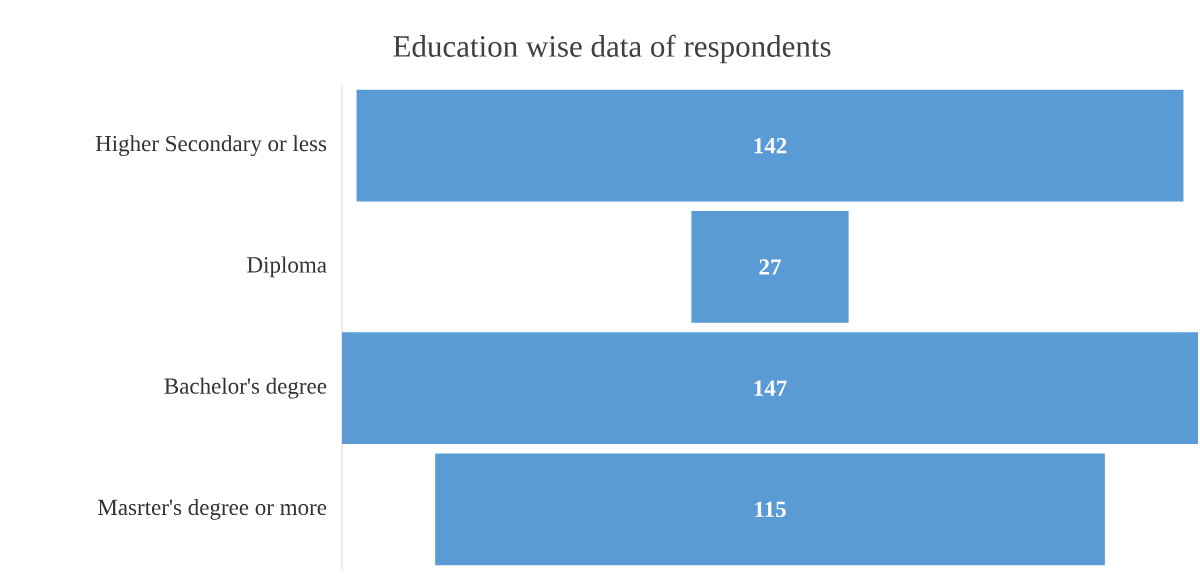 This screenshot has height=581, width=1200. Describe the element at coordinates (770, 267) in the screenshot. I see `data-label: 27` at that location.